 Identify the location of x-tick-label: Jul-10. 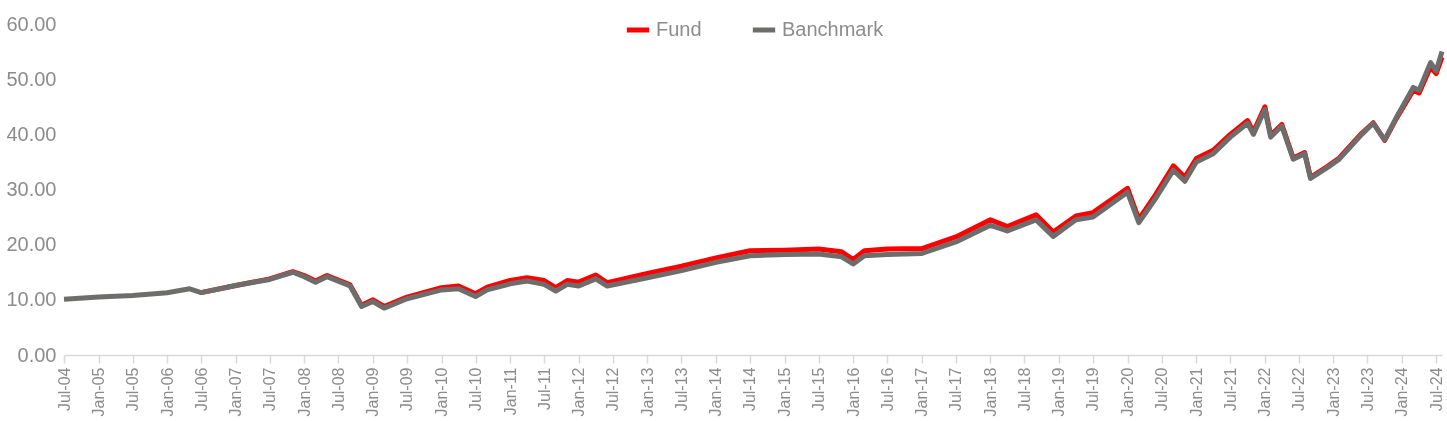
(476, 389).